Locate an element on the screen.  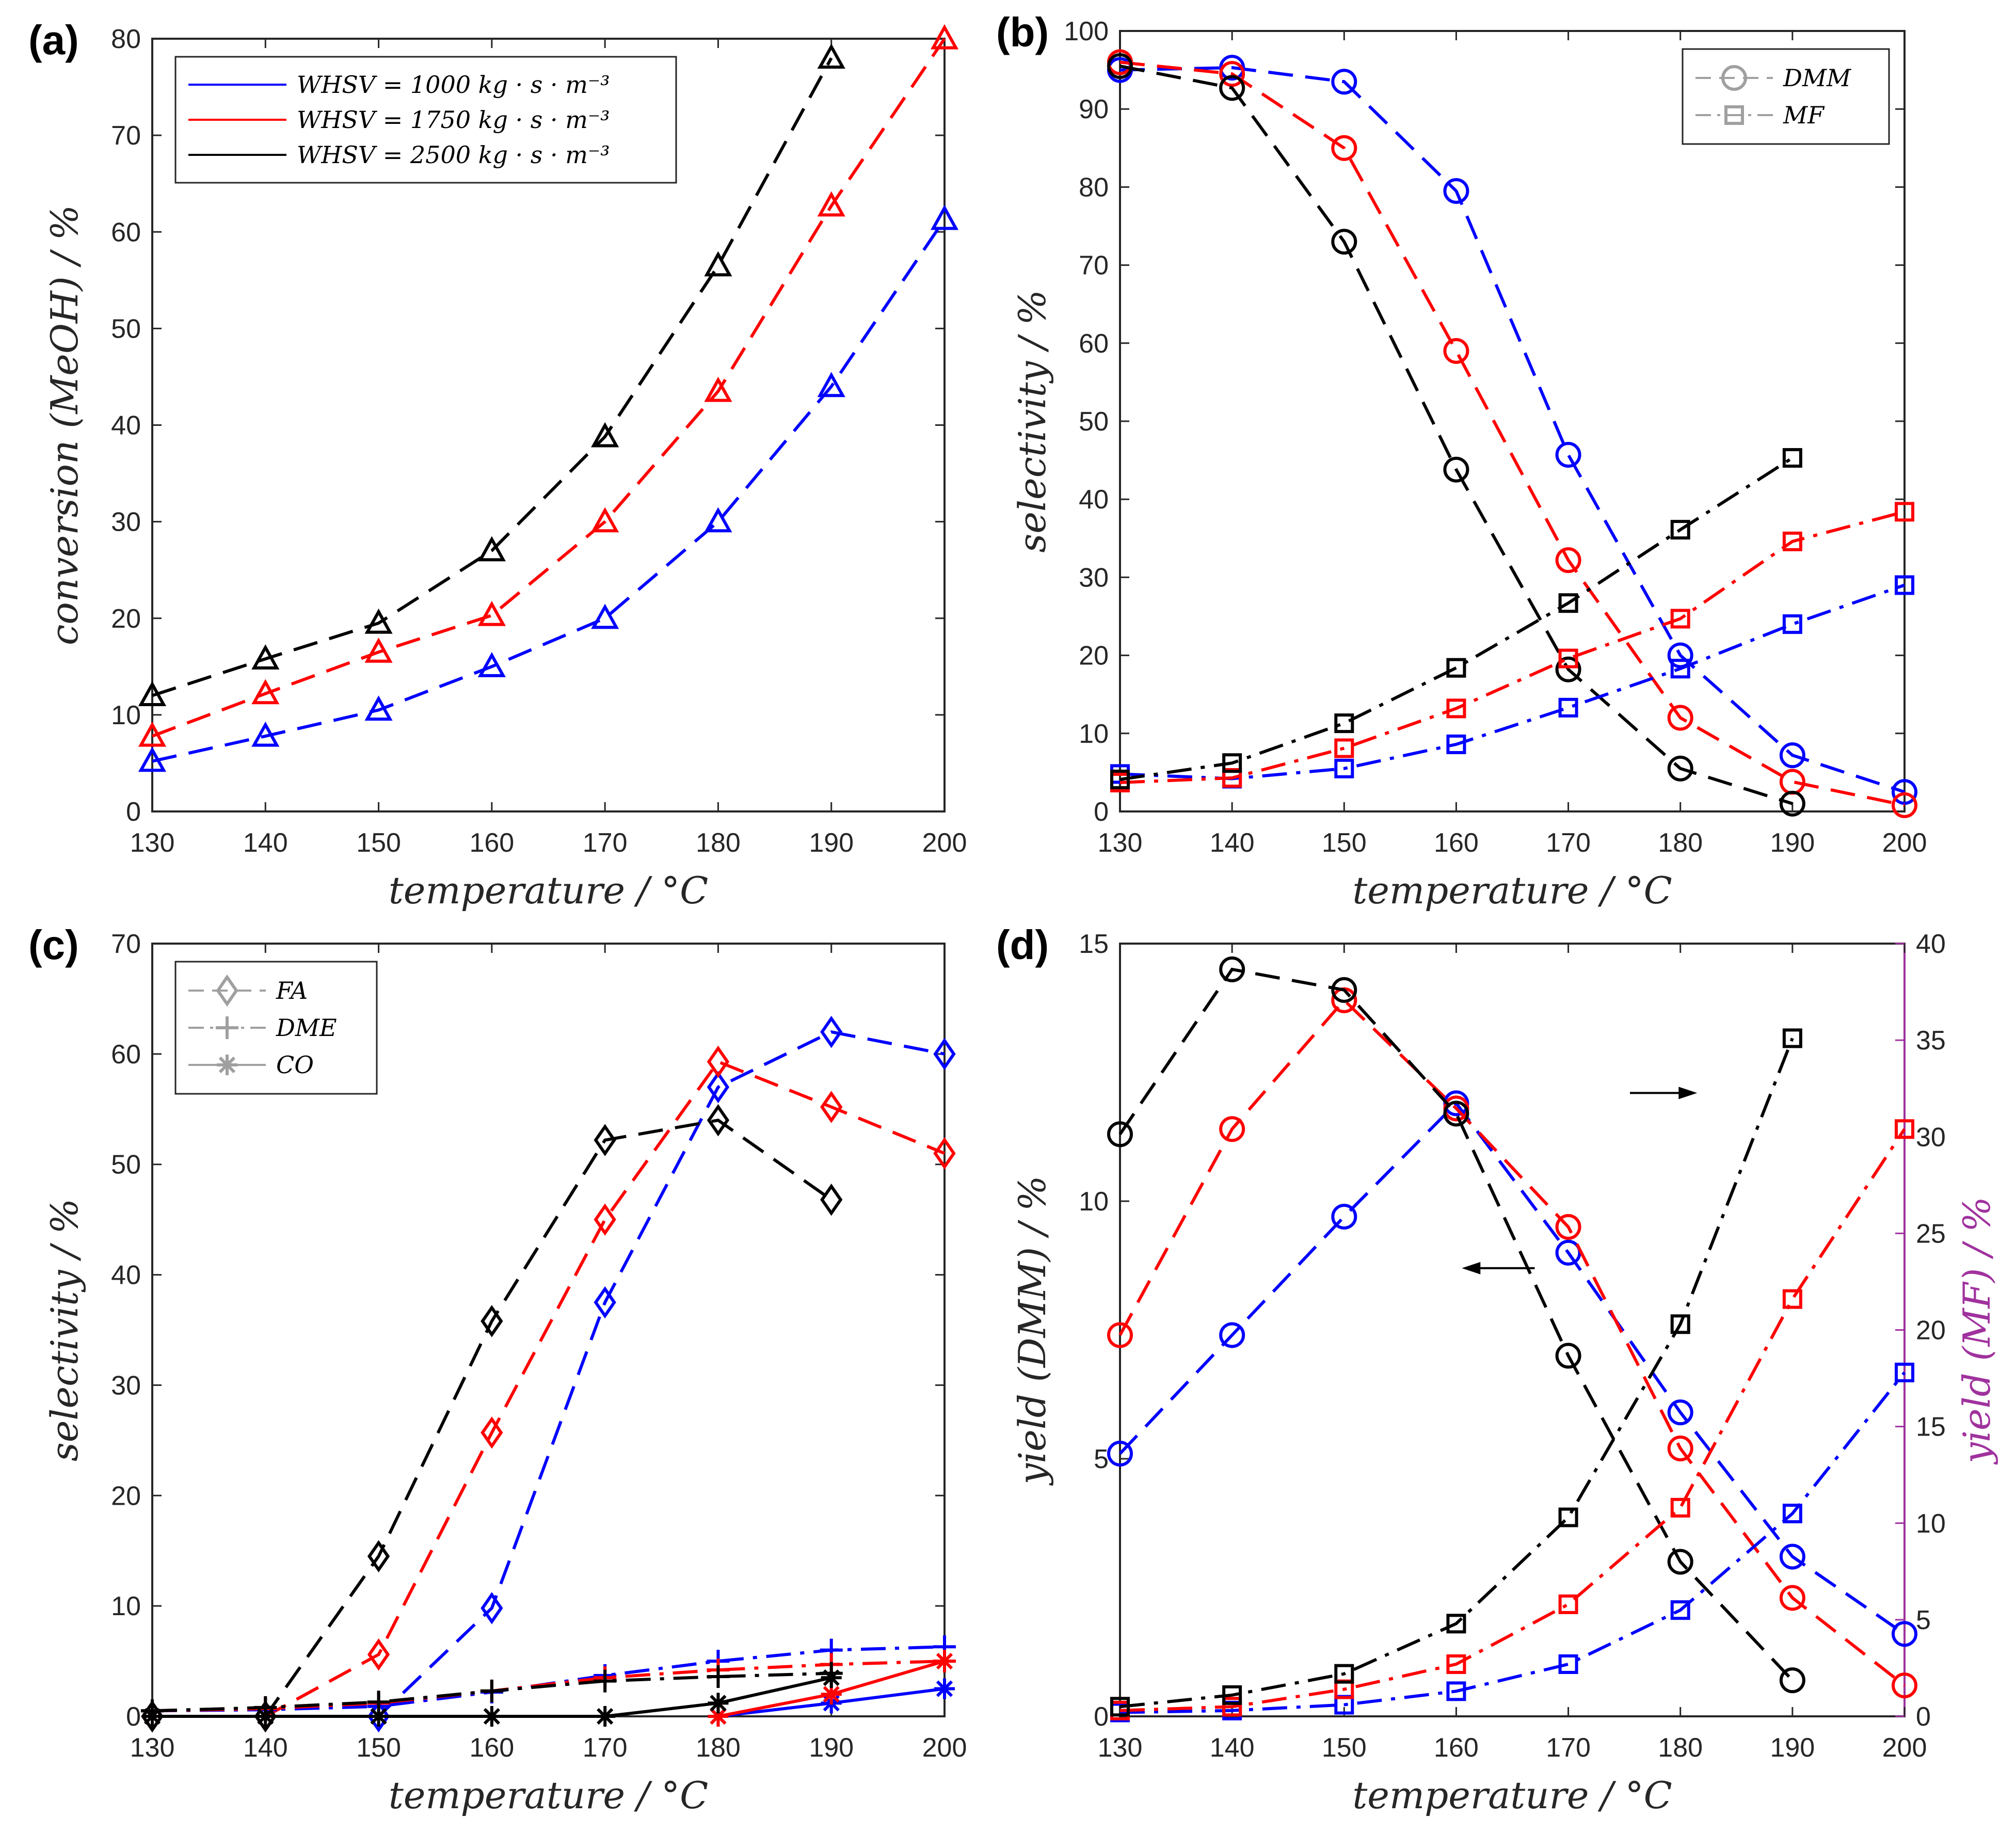
panel-label: (c) is located at coordinates (53, 945).